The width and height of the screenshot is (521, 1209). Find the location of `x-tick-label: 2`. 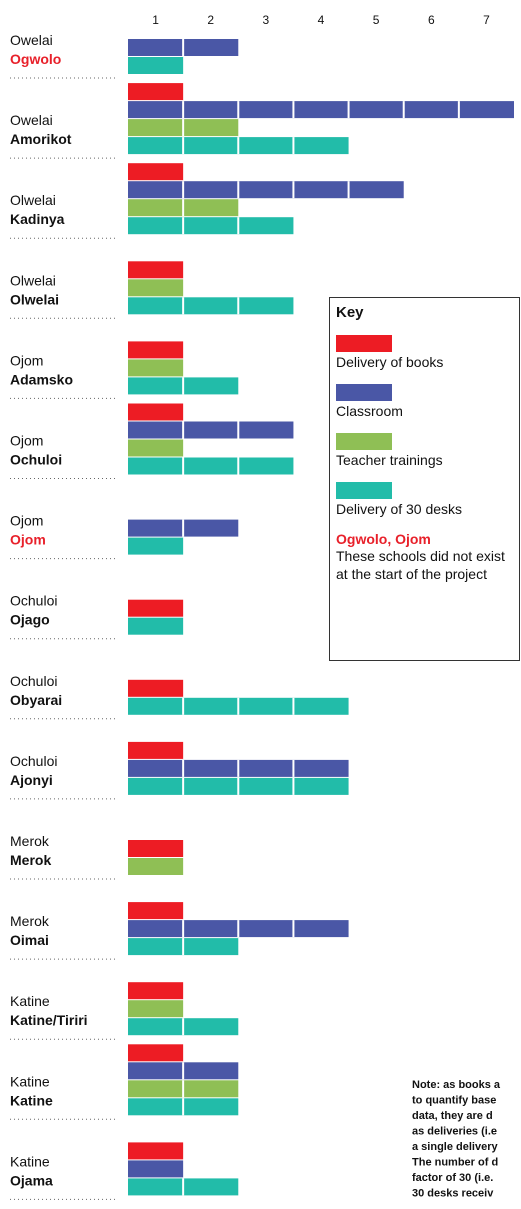

x-tick-label: 2 is located at coordinates (210, 20).